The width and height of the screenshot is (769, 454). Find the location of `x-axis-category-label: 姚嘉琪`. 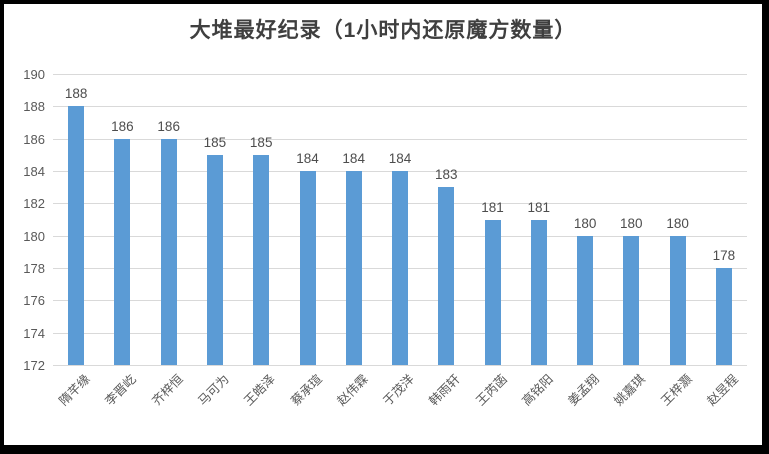

x-axis-category-label: 姚嘉琪 is located at coordinates (630, 390).